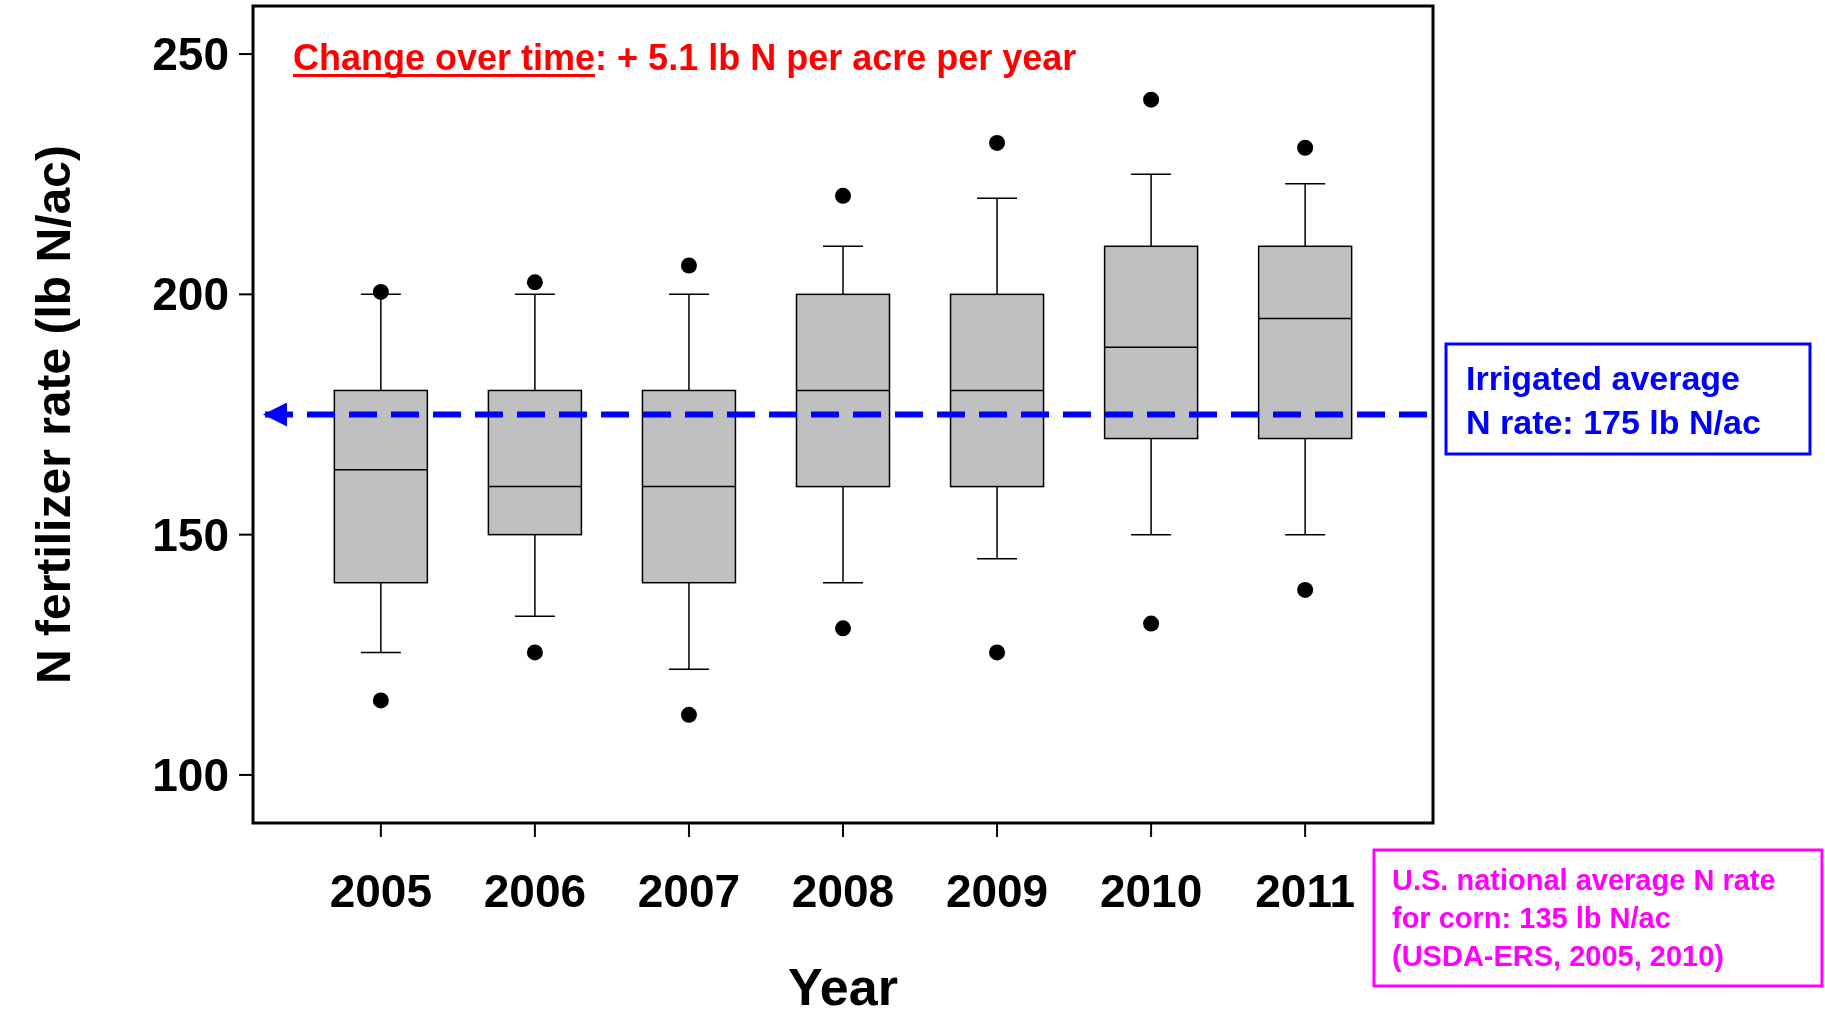 This screenshot has width=1825, height=1015. Describe the element at coordinates (689, 891) in the screenshot. I see `x-tick-label: 2007` at that location.